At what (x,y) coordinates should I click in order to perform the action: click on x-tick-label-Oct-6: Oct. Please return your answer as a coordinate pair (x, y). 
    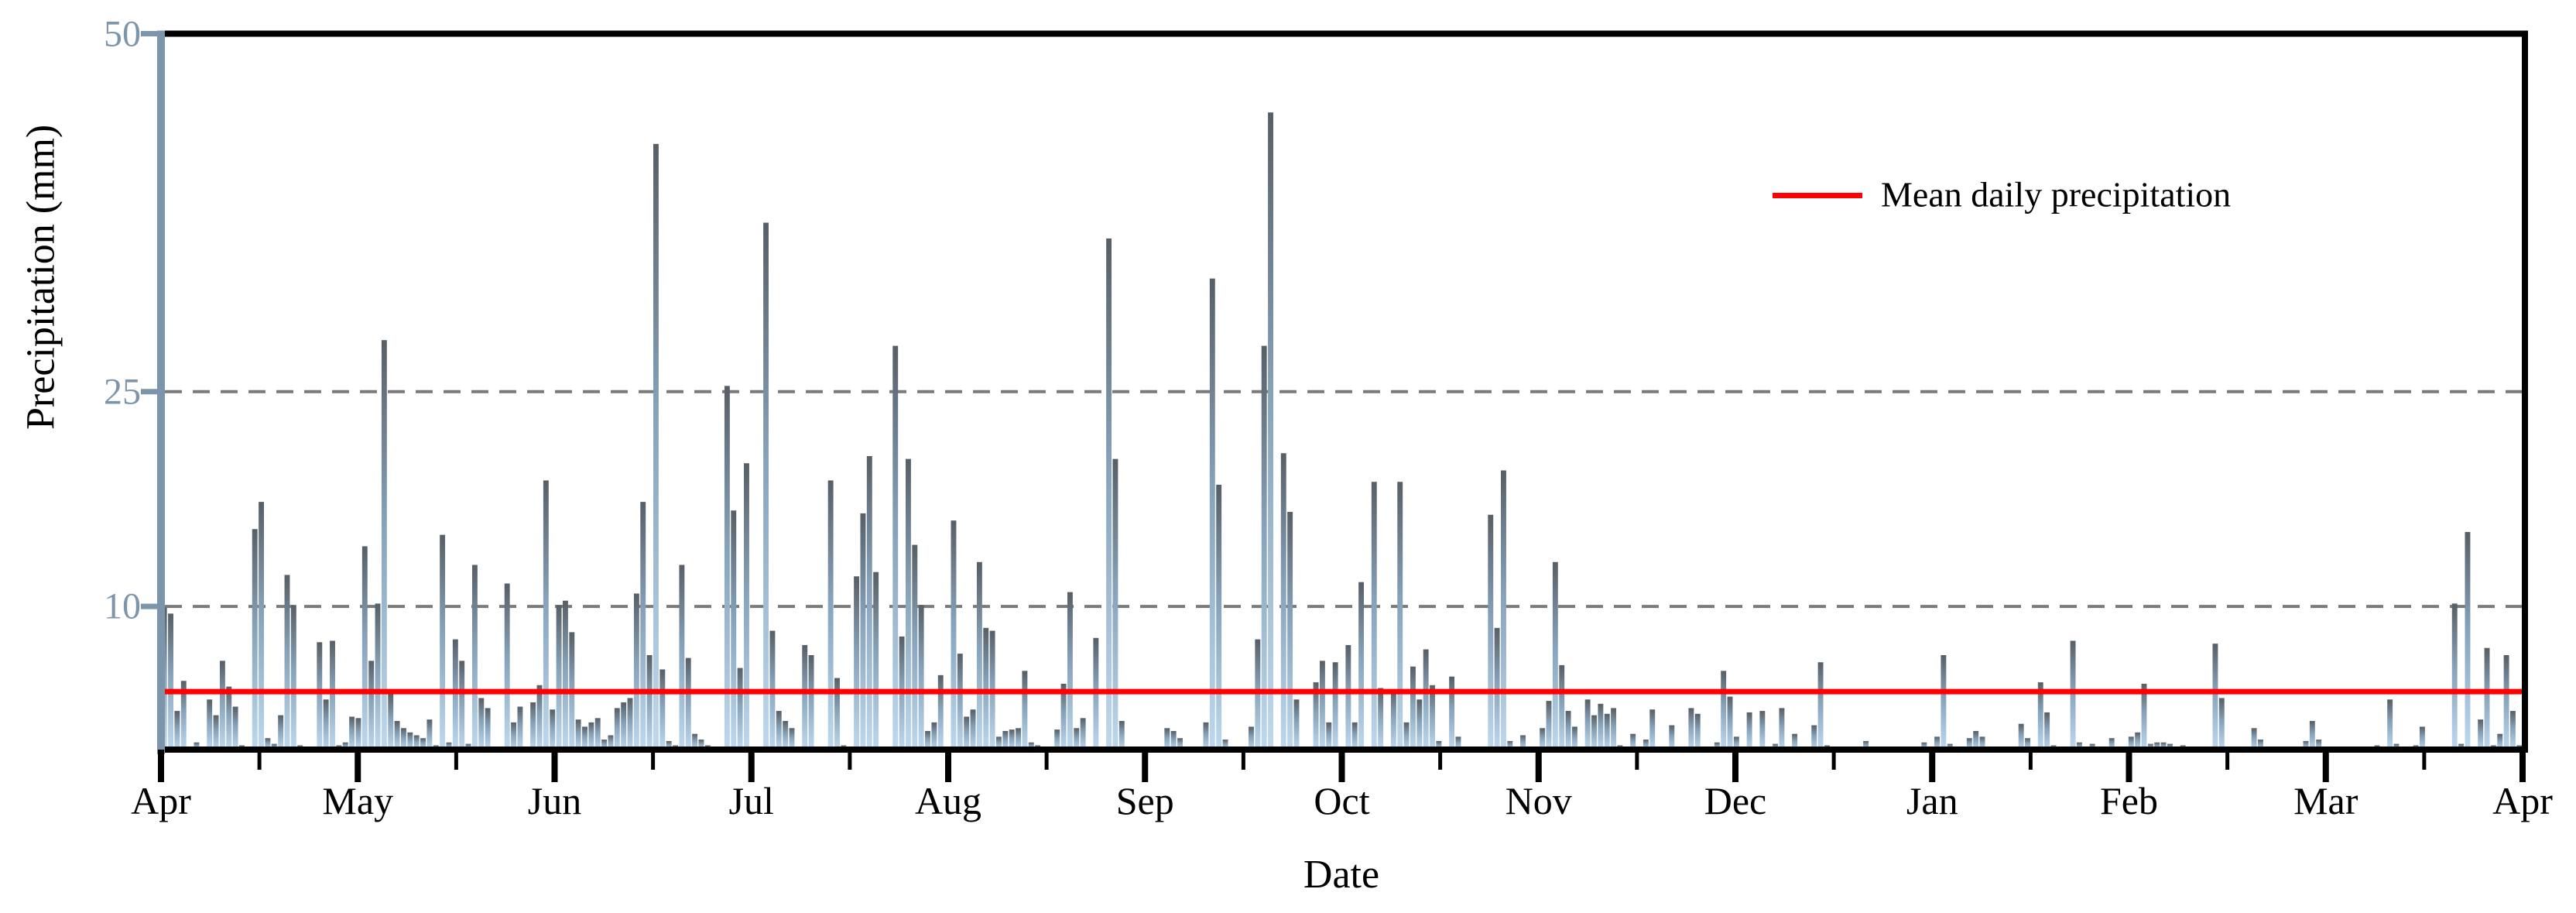
    Looking at the image, I should click on (1342, 800).